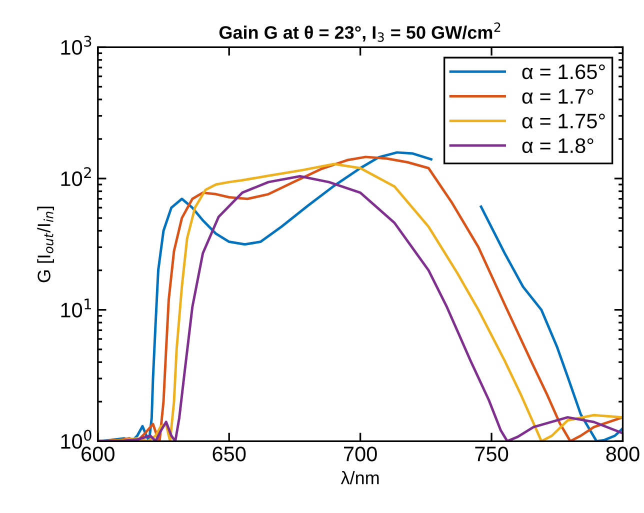 The image size is (644, 513). What do you see at coordinates (563, 72) in the screenshot?
I see `legend-label: α = 1.65°` at bounding box center [563, 72].